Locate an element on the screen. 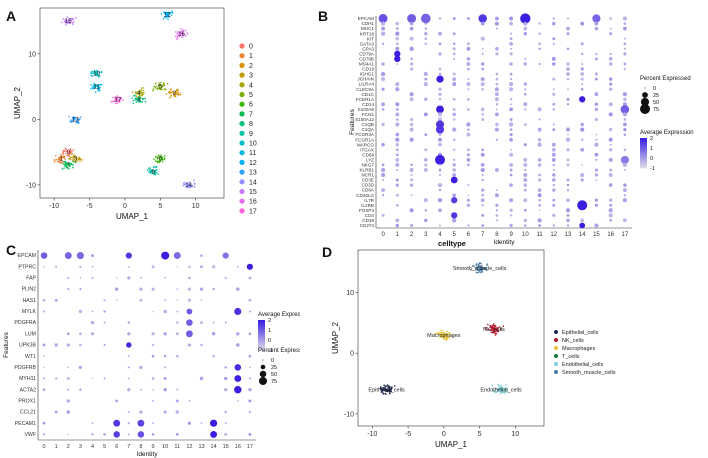 This screenshot has width=708, height=458. cluster-label: 7 is located at coordinates (69, 166).